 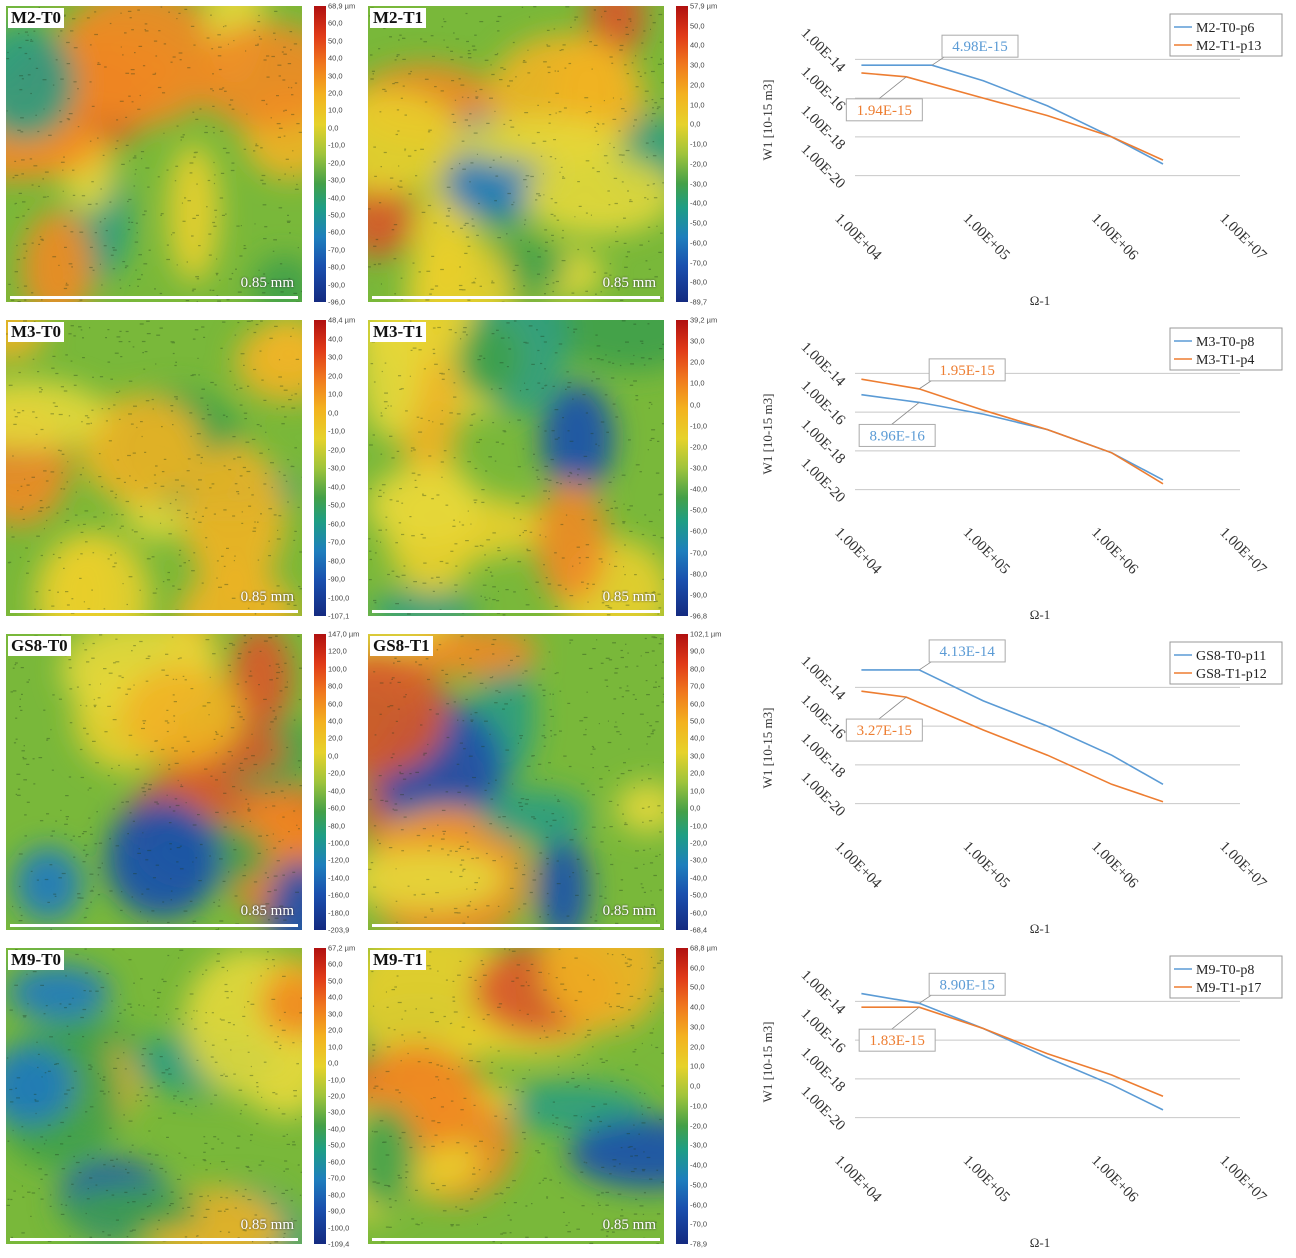 What do you see at coordinates (337, 669) in the screenshot?
I see `colorbar-tick-label: 100,0` at bounding box center [337, 669].